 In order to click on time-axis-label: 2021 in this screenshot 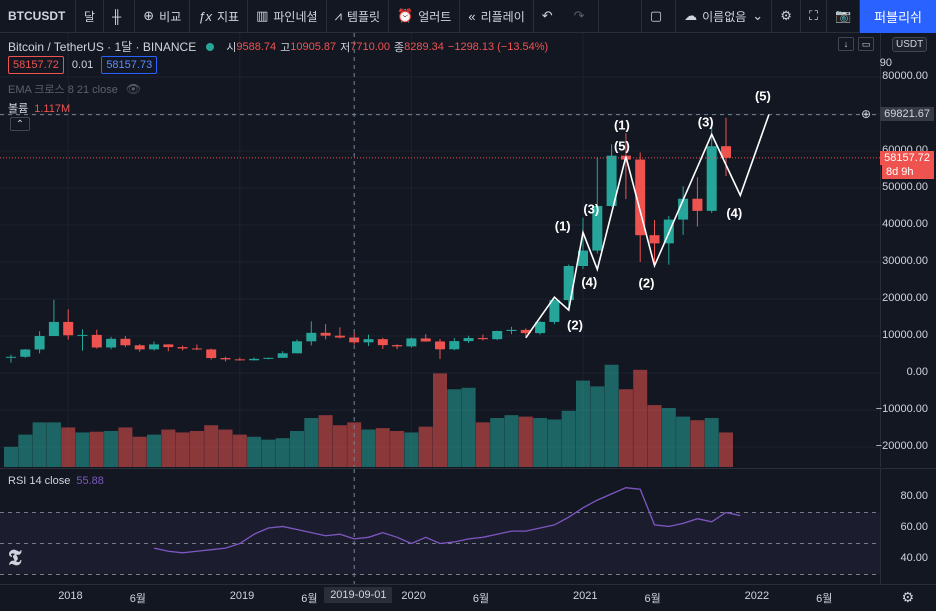, I will do `click(585, 596)`.